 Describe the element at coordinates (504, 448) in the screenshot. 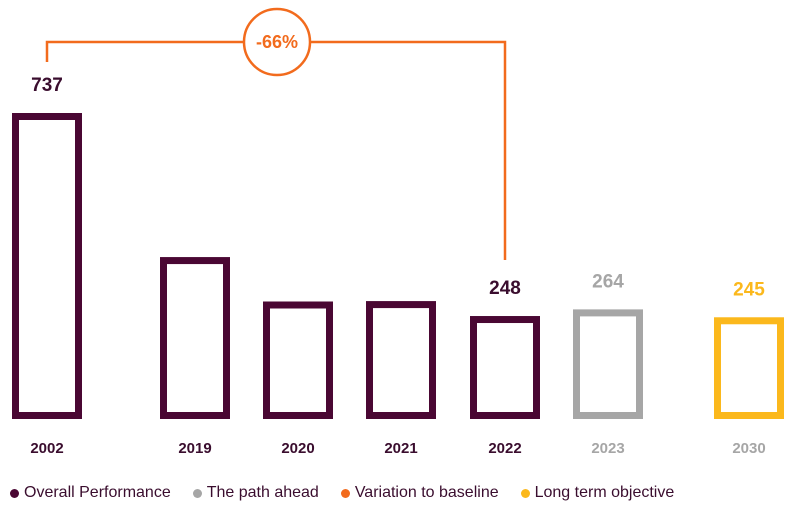

I see `x-tick-label: 2022` at that location.